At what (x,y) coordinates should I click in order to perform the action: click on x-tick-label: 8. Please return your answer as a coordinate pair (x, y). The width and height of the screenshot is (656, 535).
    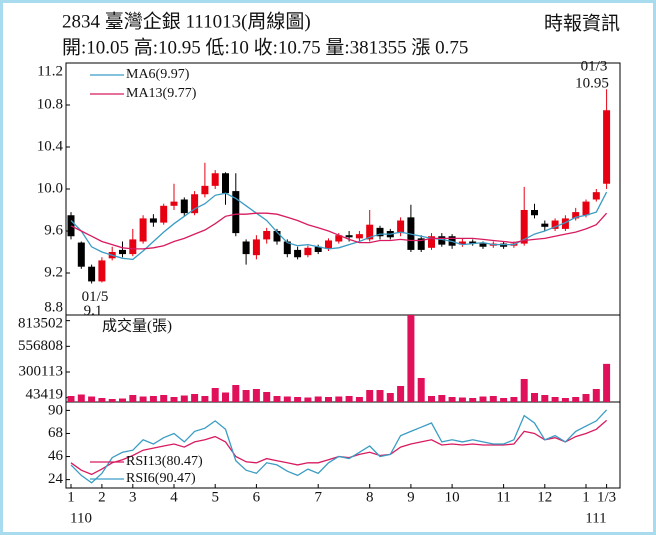
    Looking at the image, I should click on (370, 497).